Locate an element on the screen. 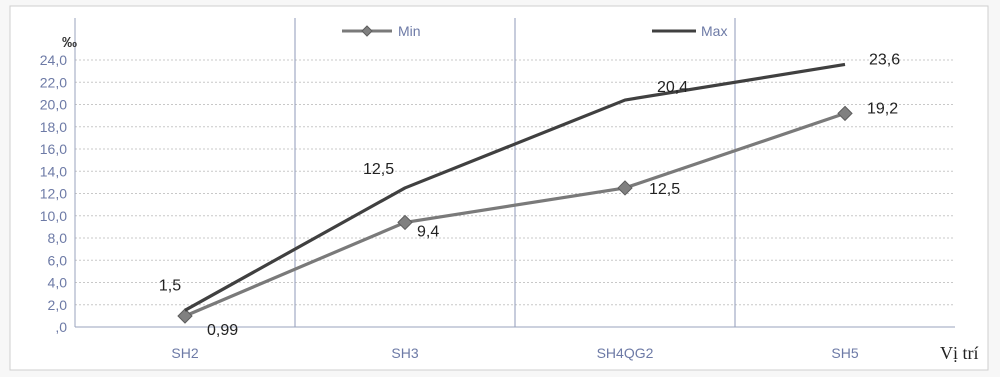 The image size is (1000, 377). legend-min-marker is located at coordinates (367, 31).